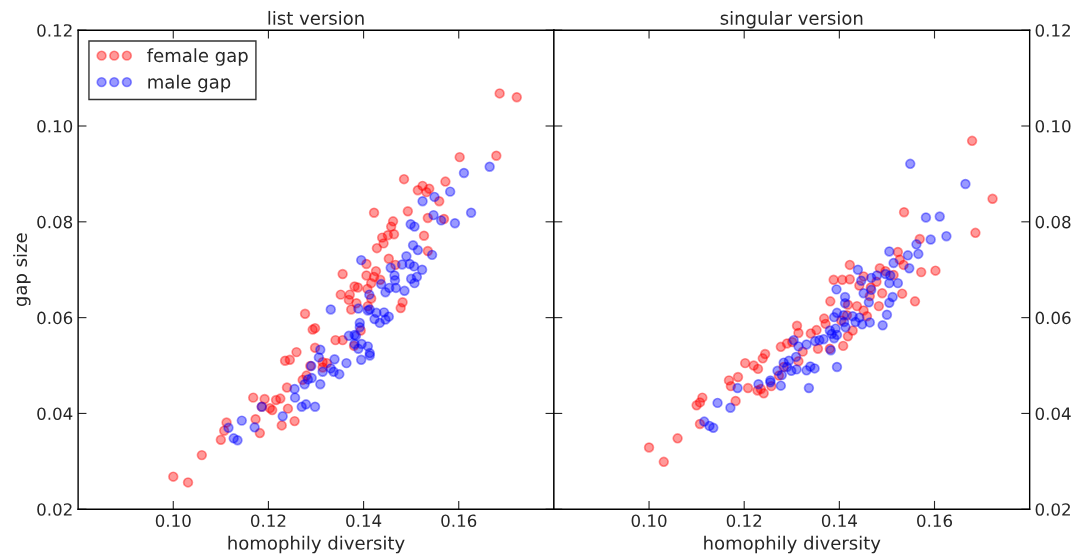 Image resolution: width=1085 pixels, height=559 pixels. I want to click on y-tick-label: 0.12, so click(54, 30).